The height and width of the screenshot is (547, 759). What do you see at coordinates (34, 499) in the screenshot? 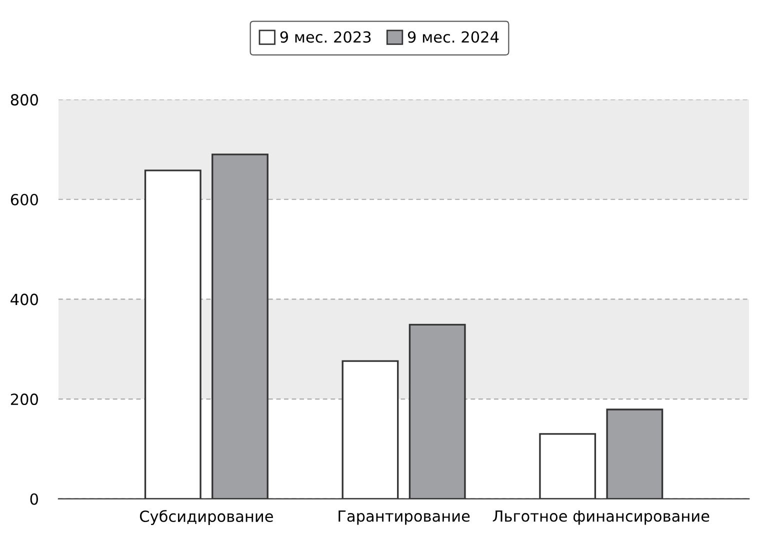
I see `y-tick-label: 0` at bounding box center [34, 499].